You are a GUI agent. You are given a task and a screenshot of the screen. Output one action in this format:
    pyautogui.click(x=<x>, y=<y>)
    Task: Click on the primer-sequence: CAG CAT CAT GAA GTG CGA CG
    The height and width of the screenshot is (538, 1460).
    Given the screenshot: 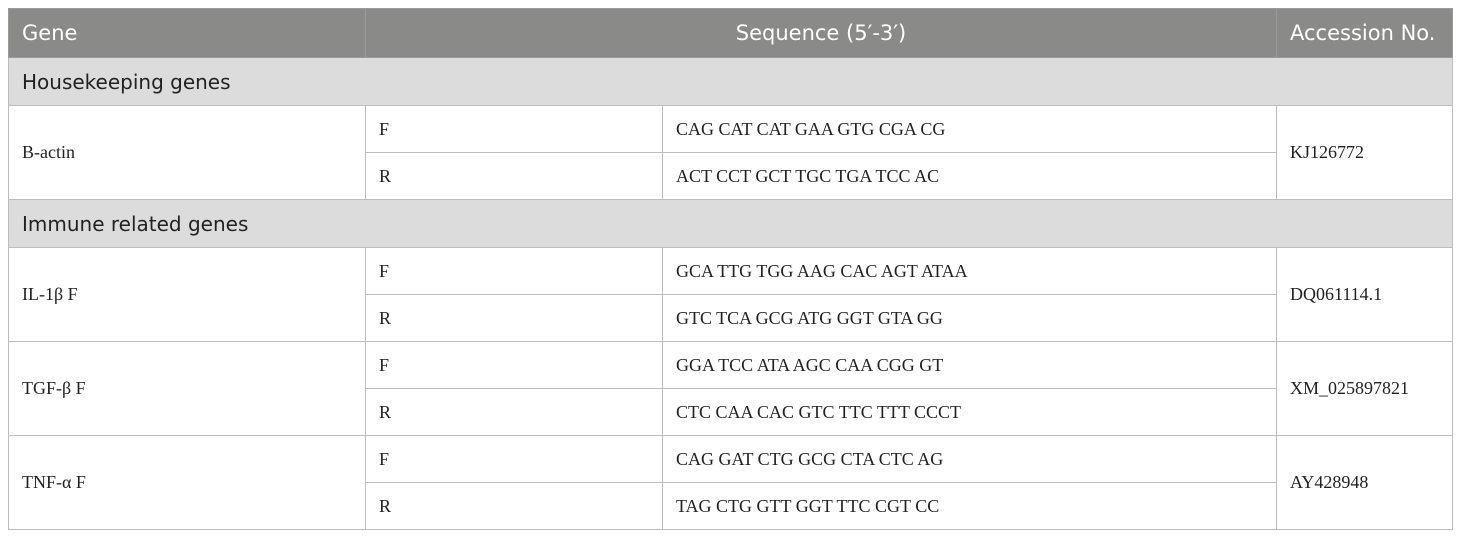 What is the action you would take?
    pyautogui.click(x=969, y=129)
    